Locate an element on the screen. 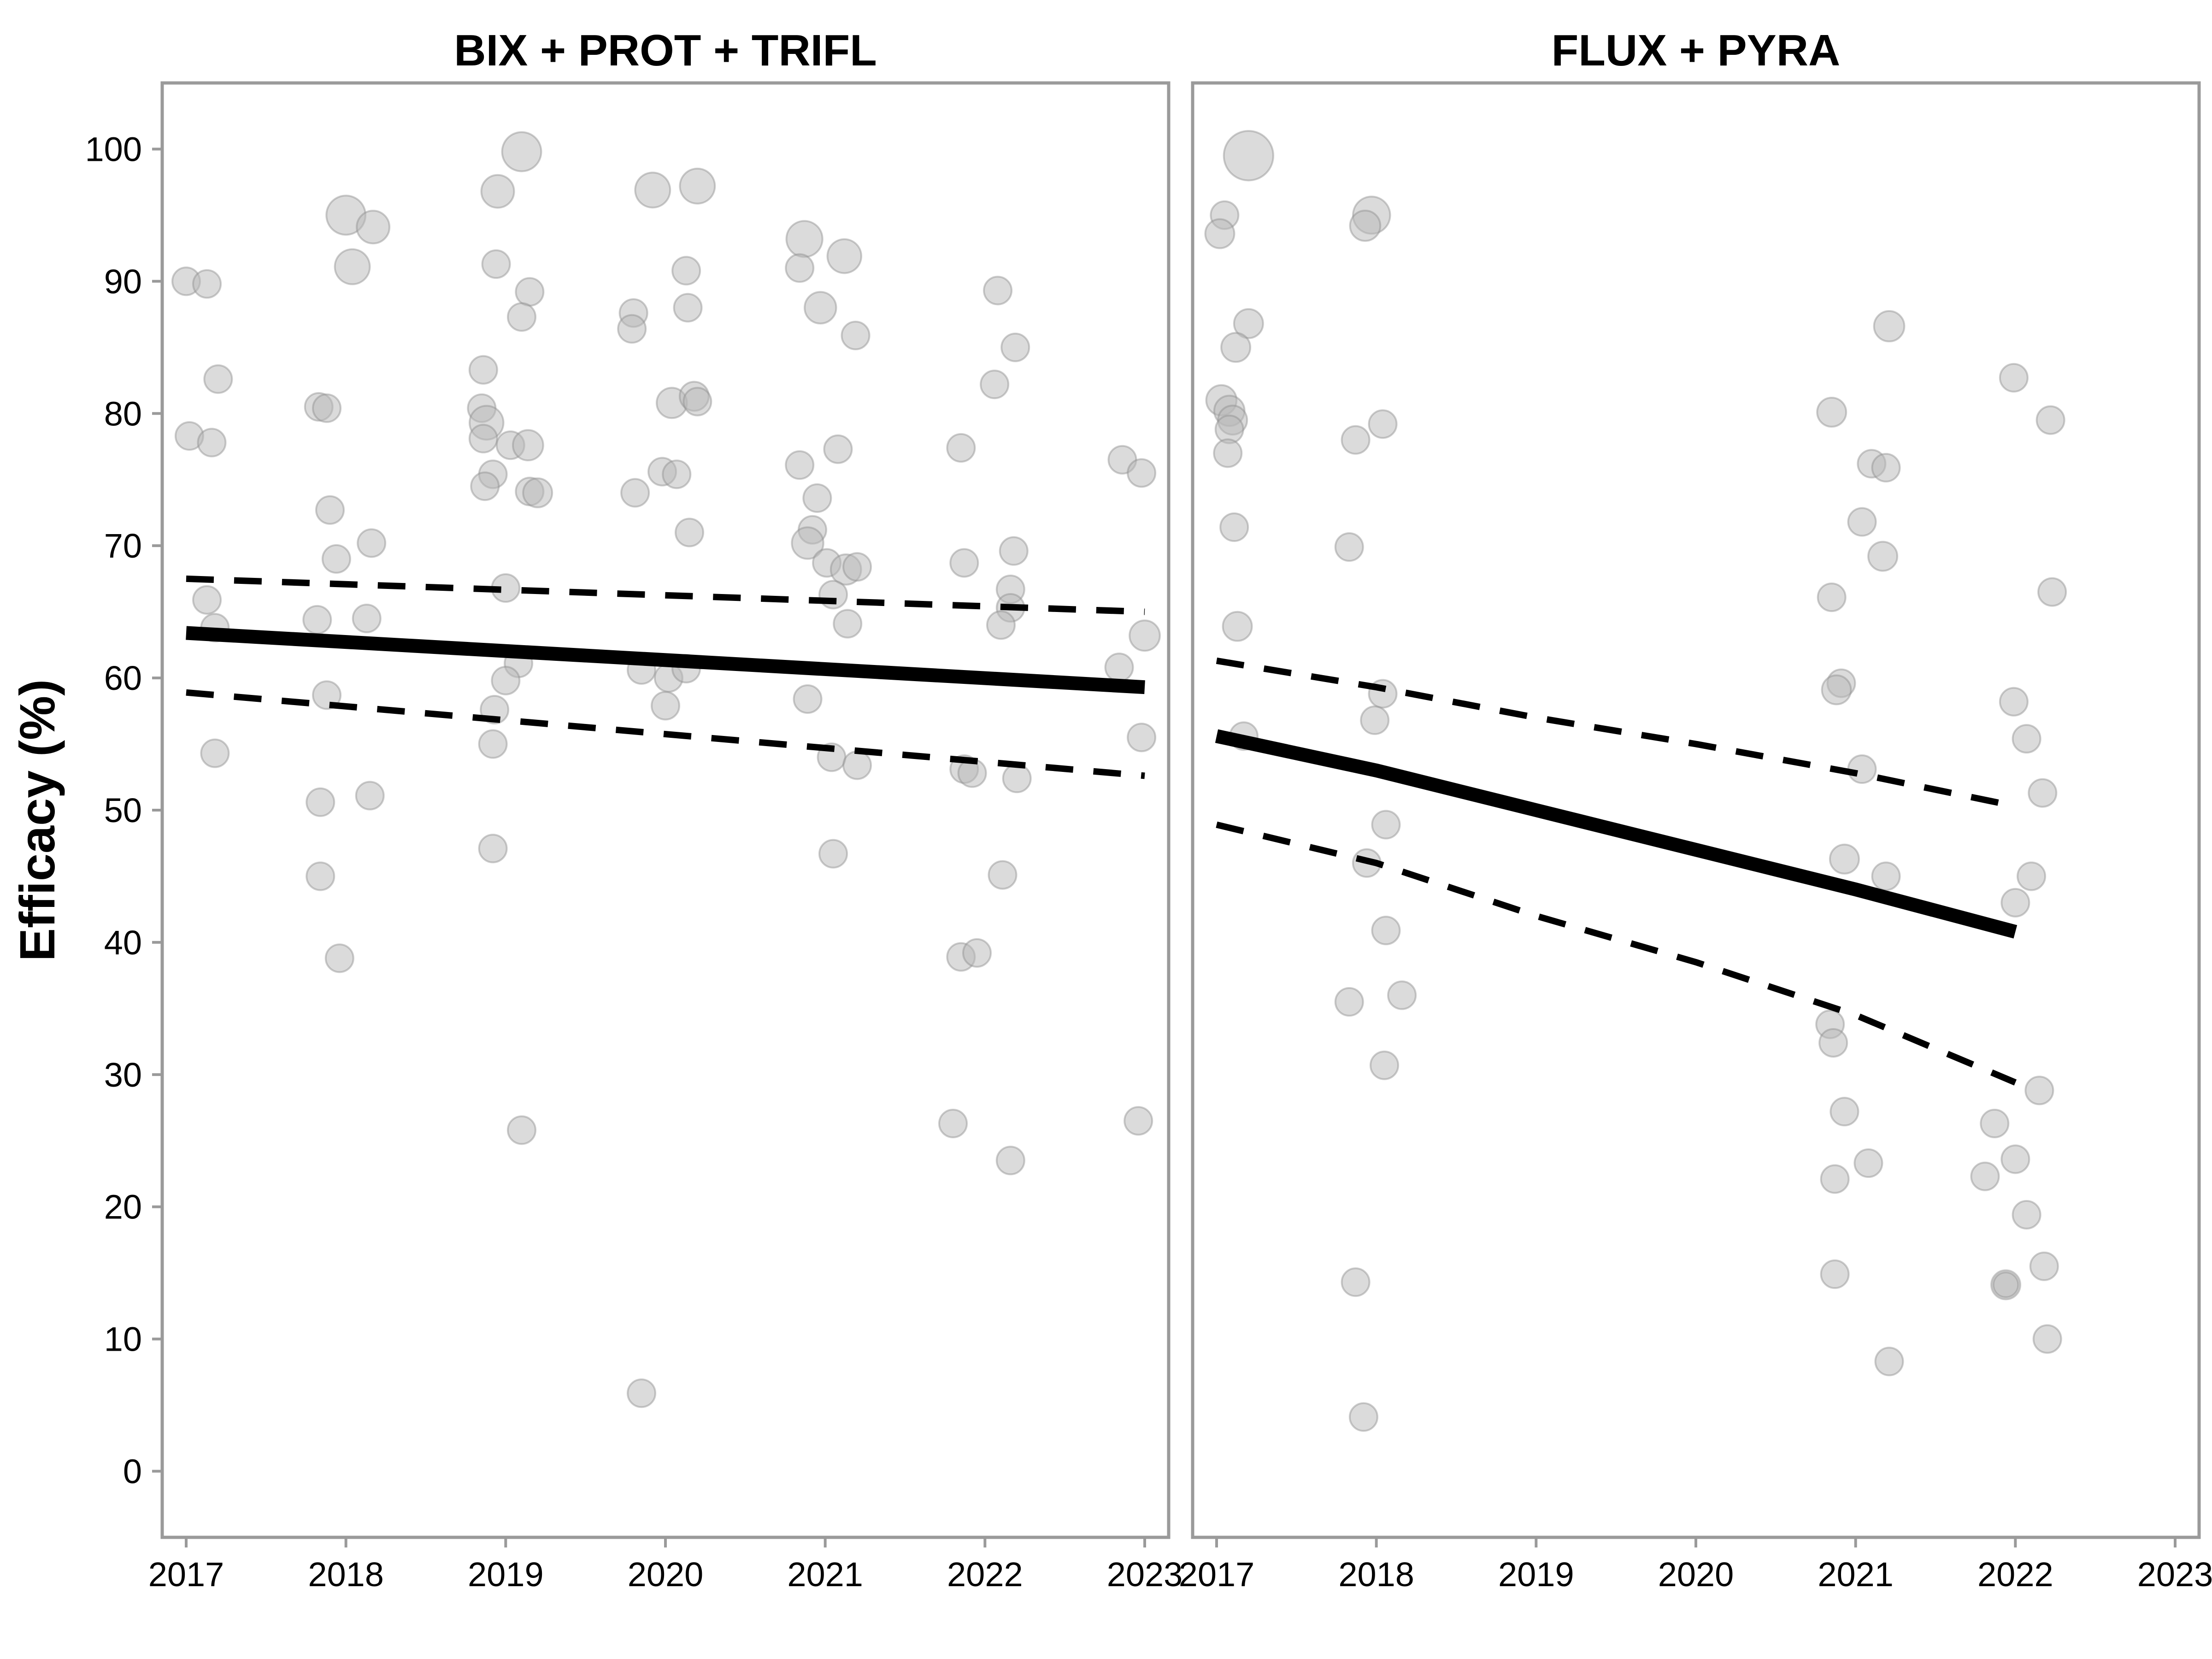 The width and height of the screenshot is (2212, 1659). y-tick-label: 20 is located at coordinates (123, 1207).